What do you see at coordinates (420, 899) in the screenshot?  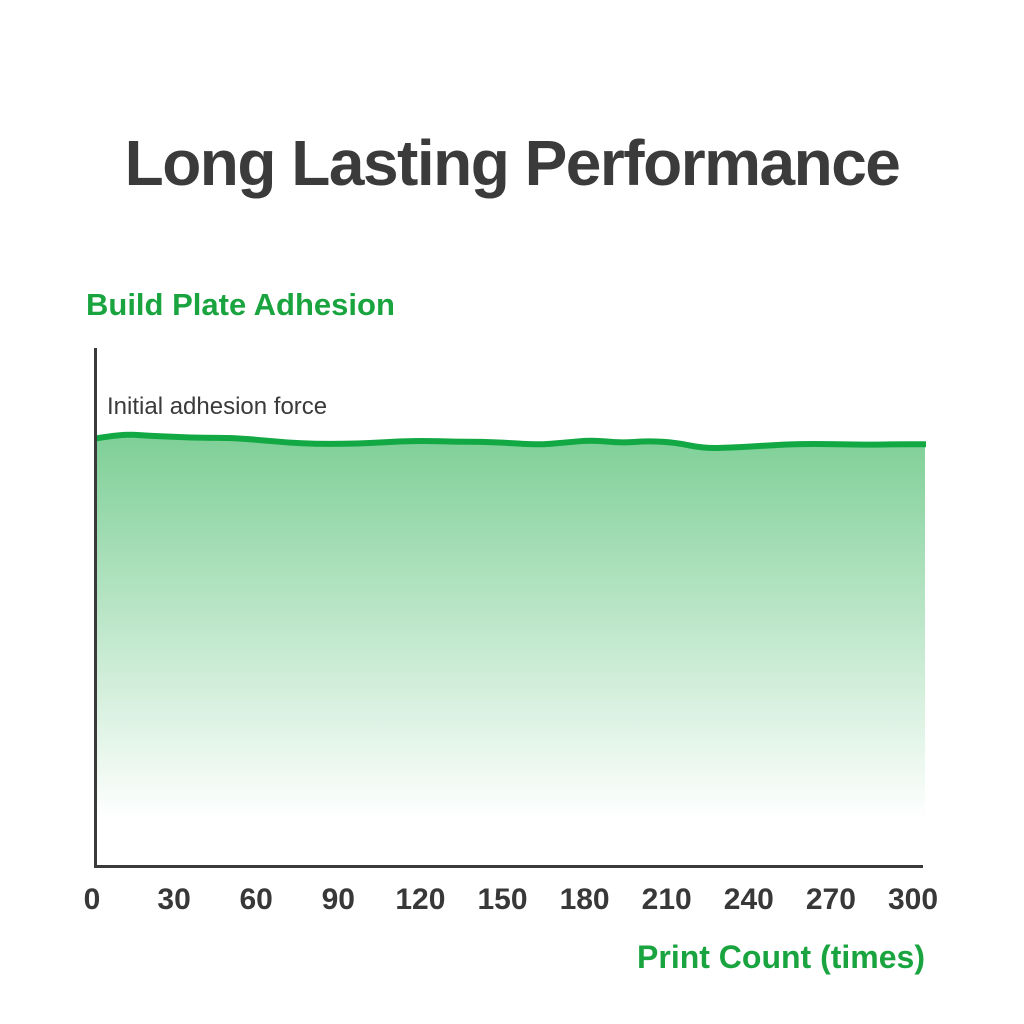 I see `x-tick-label: 120` at bounding box center [420, 899].